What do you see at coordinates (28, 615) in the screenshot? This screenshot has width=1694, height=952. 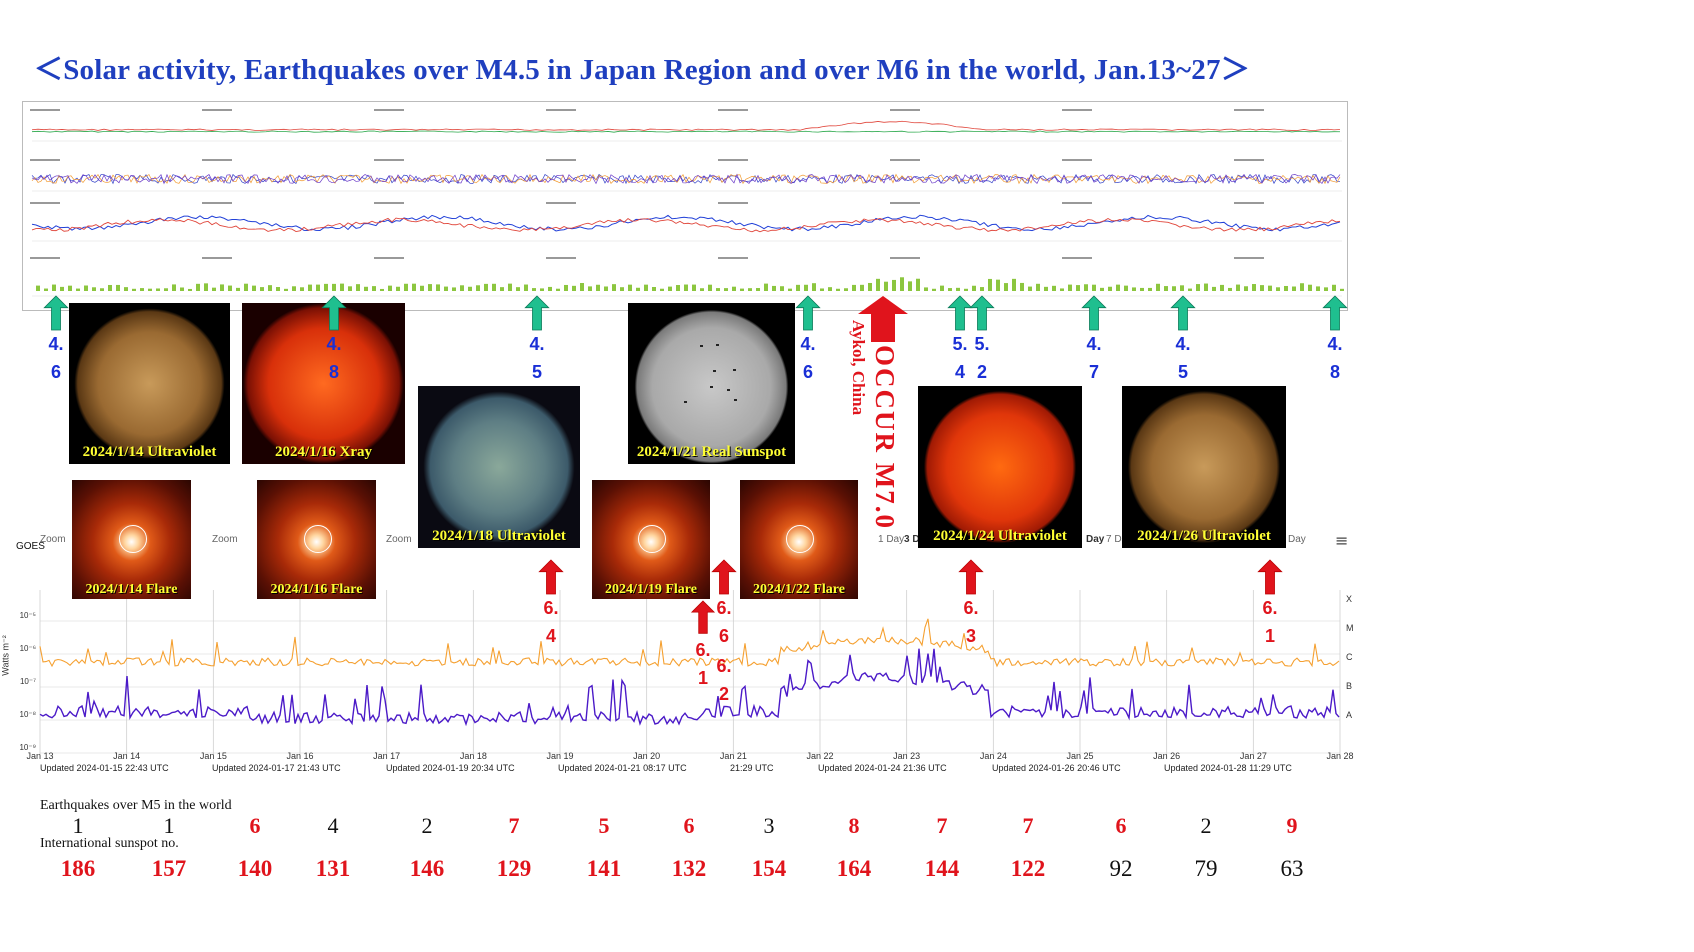 I see `xray-y-tick: 10⁻⁵` at bounding box center [28, 615].